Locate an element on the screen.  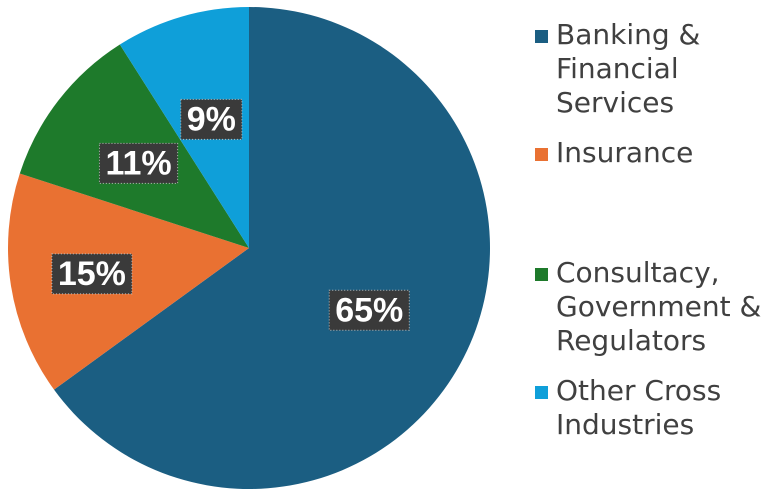
data-label-banking: 65% is located at coordinates (369, 310).